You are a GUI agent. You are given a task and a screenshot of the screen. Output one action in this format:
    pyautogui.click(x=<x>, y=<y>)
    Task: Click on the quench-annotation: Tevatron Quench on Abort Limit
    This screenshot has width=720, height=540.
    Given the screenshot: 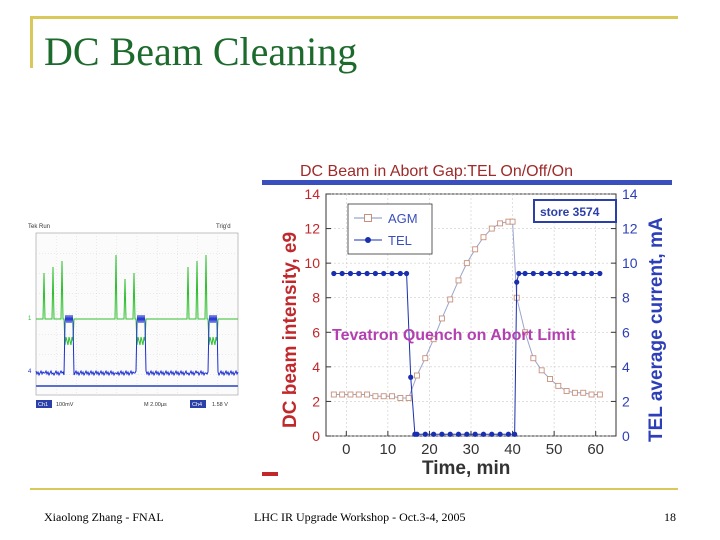 What is the action you would take?
    pyautogui.click(x=454, y=335)
    